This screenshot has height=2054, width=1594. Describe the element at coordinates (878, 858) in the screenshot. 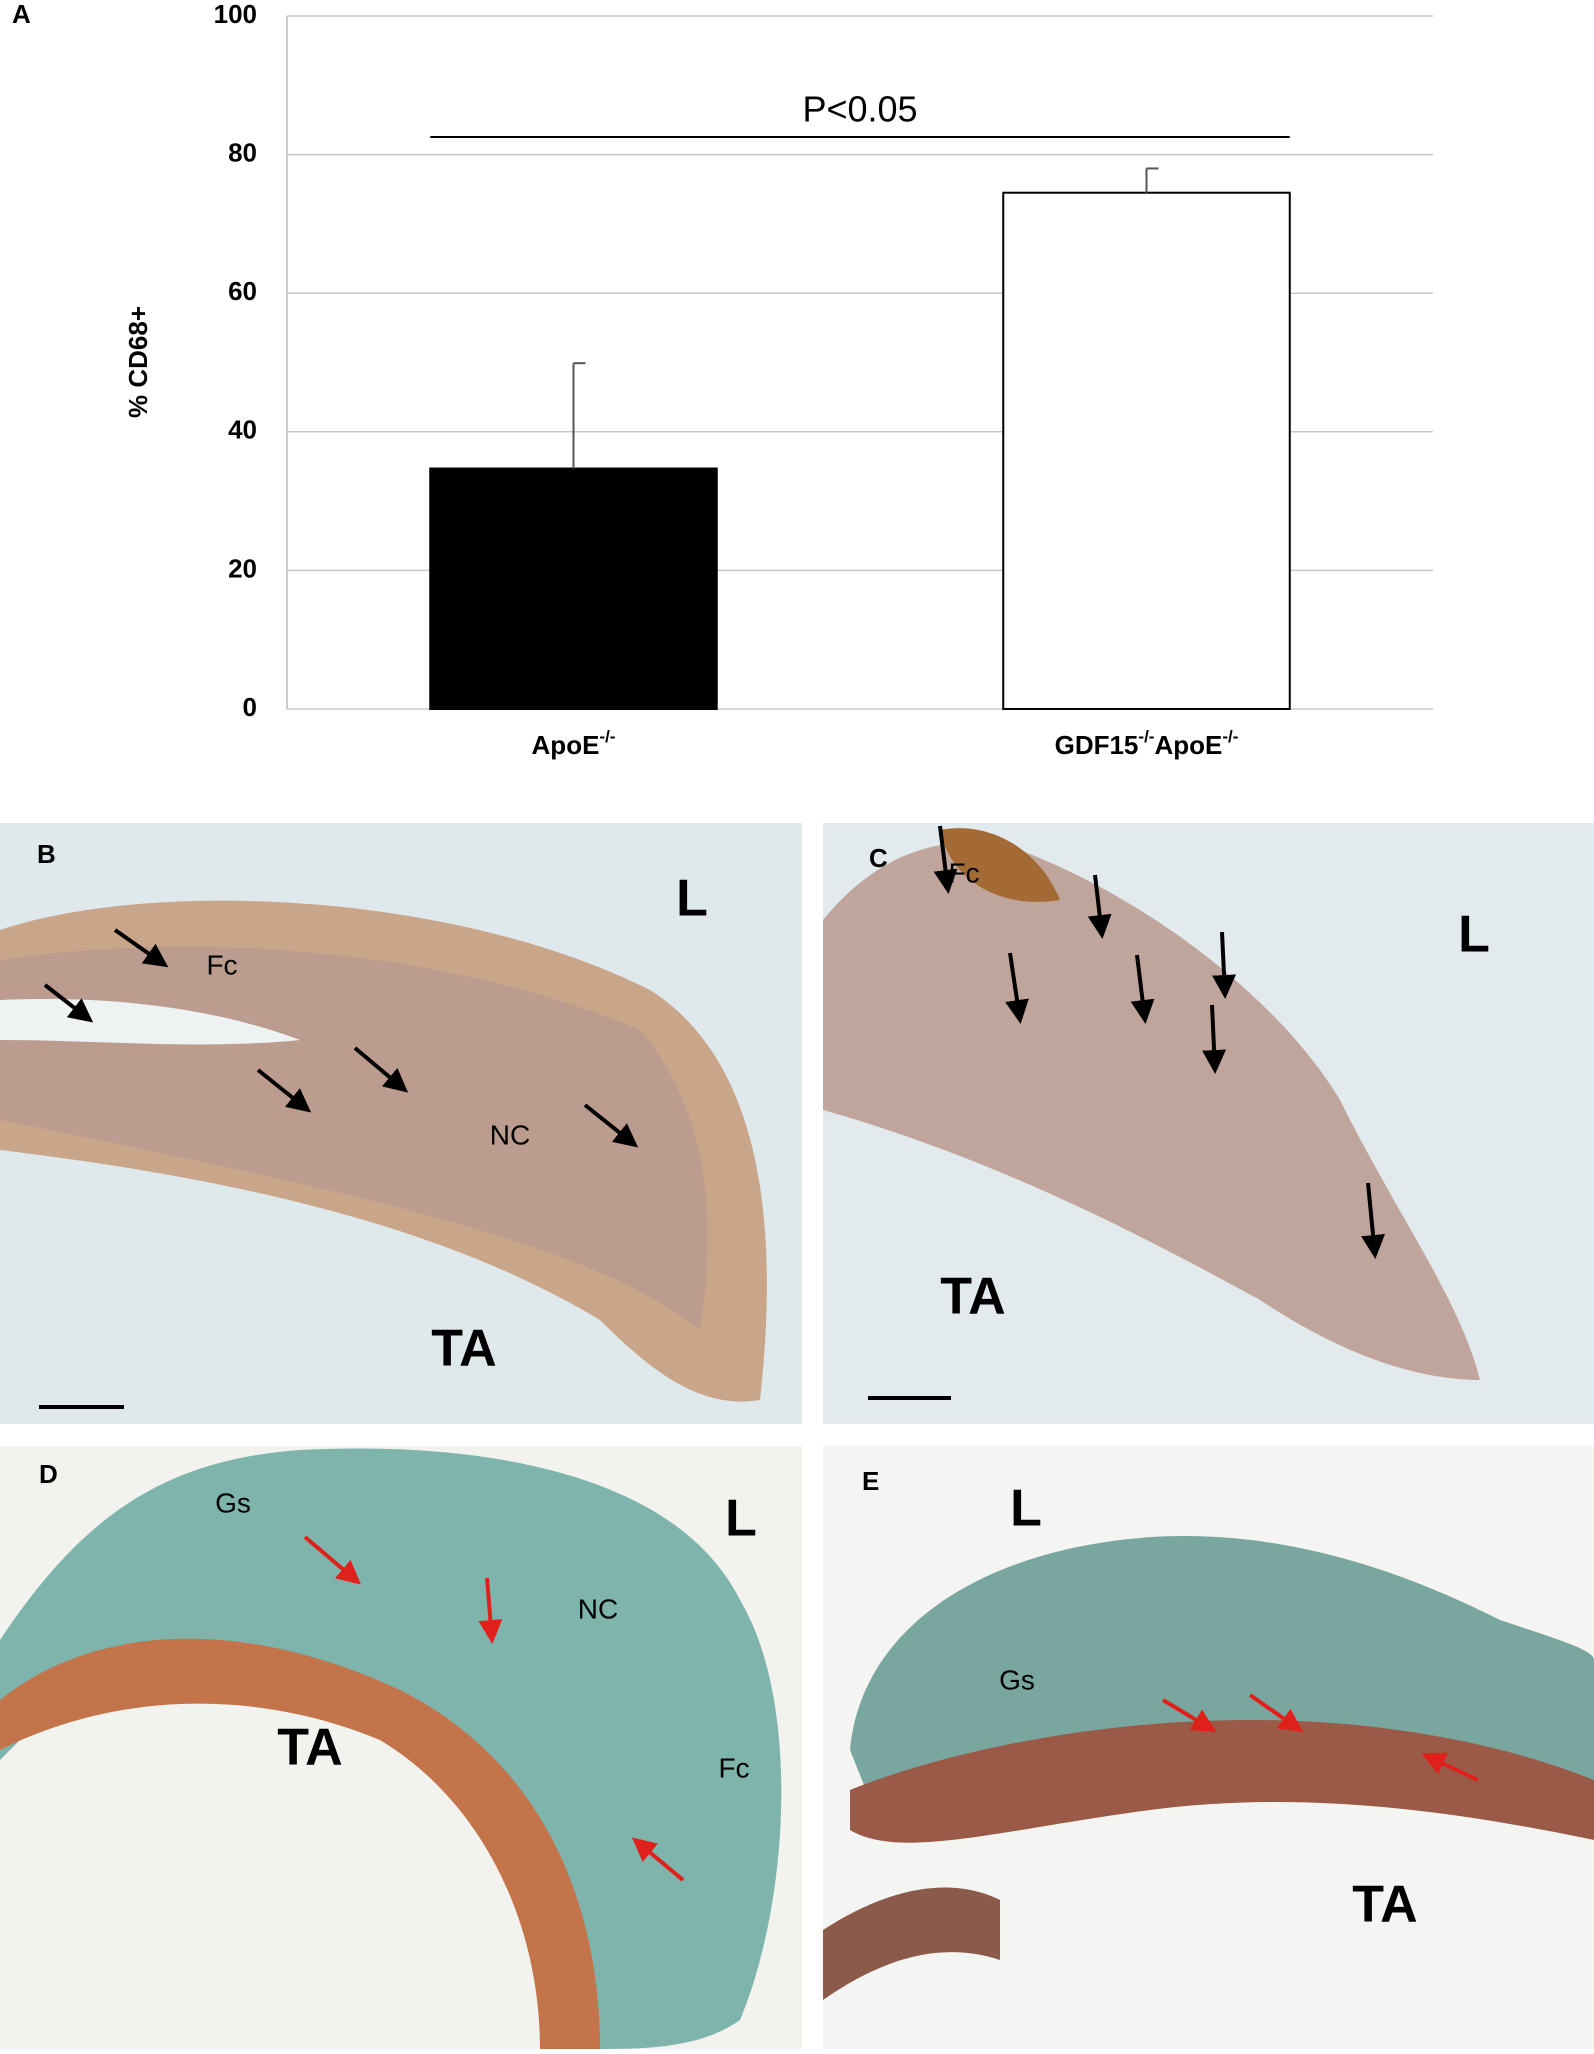

I see `panel-label: C` at that location.